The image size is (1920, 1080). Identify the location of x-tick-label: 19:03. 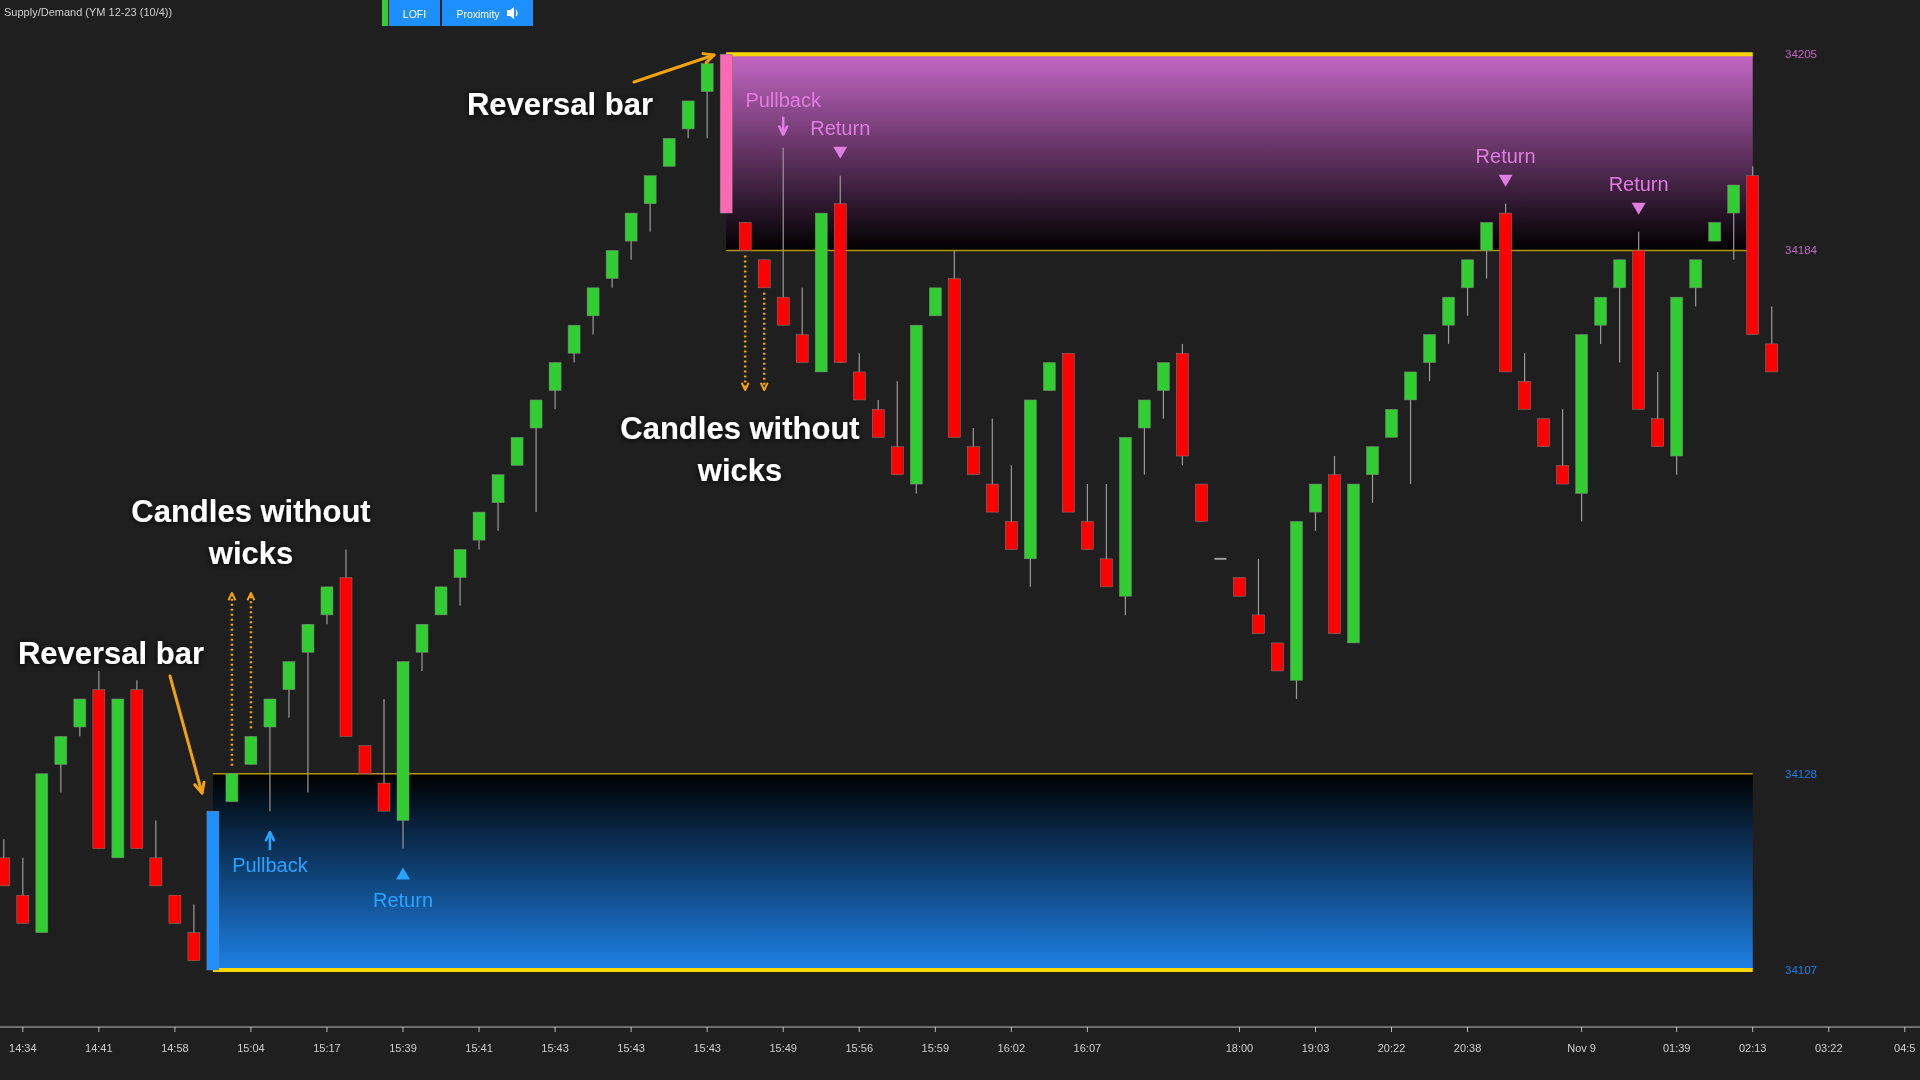
(1315, 1048).